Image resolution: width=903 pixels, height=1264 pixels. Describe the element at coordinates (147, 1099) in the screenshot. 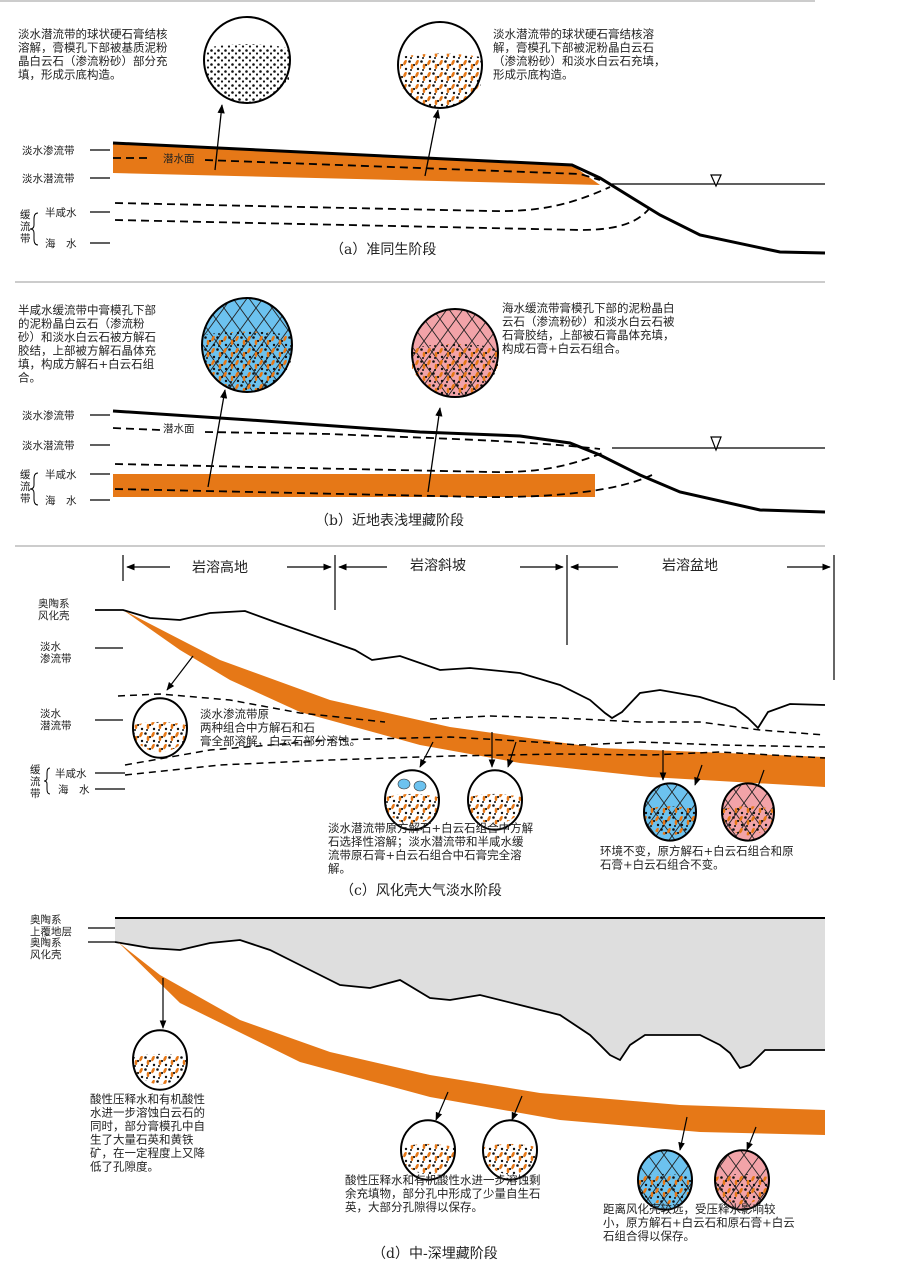

I see `text-line: 酸性压释水和有机酸性` at that location.